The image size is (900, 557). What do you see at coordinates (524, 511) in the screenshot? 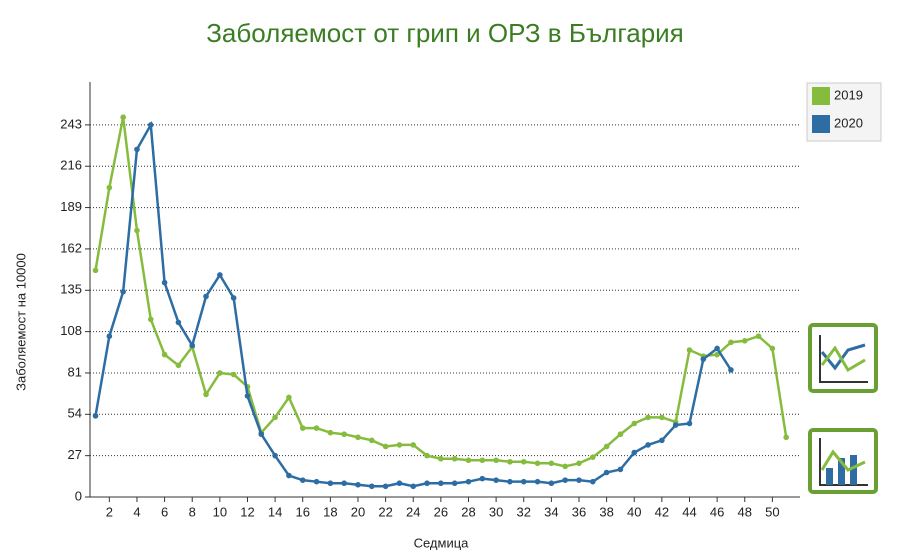
I see `x-tick-label: 32` at bounding box center [524, 511].